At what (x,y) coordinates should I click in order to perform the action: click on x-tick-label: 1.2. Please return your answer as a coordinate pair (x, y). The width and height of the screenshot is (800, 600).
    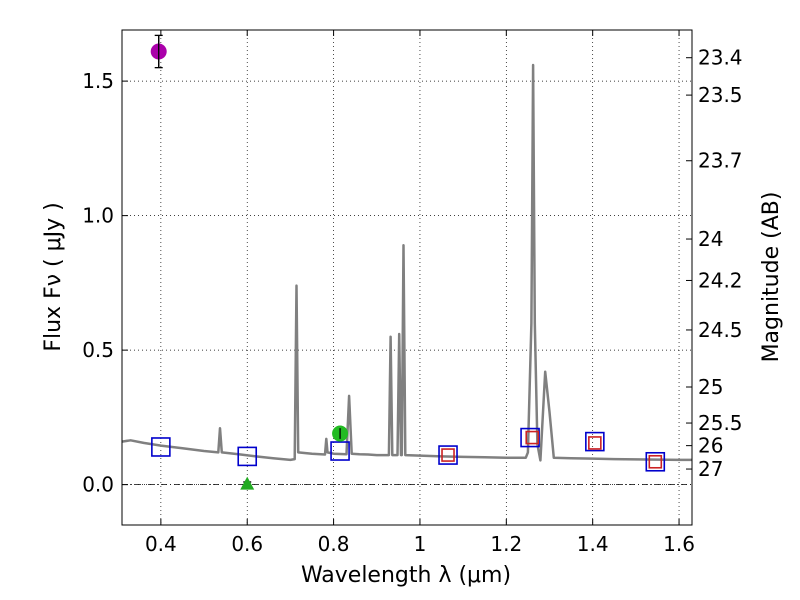
    Looking at the image, I should click on (506, 544).